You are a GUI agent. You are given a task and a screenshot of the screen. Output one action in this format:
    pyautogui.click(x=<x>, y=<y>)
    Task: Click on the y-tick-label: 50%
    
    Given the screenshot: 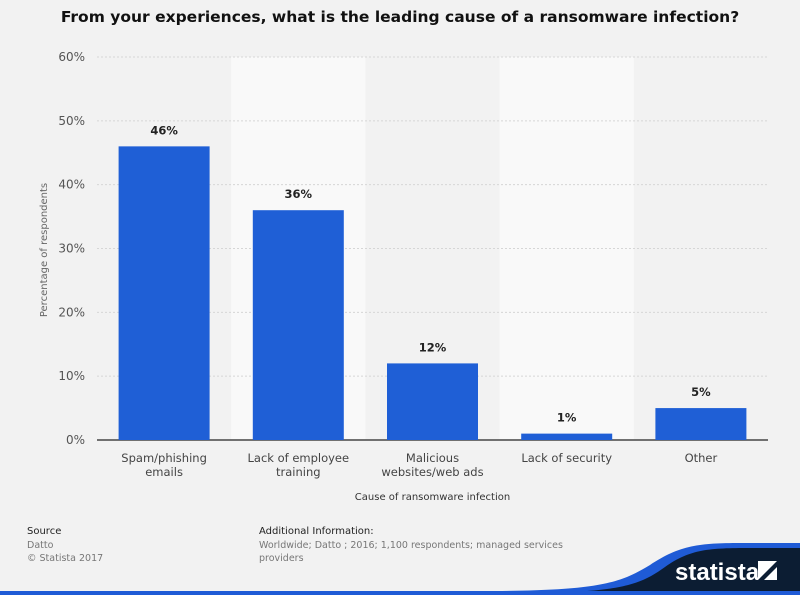 What is the action you would take?
    pyautogui.click(x=71, y=121)
    